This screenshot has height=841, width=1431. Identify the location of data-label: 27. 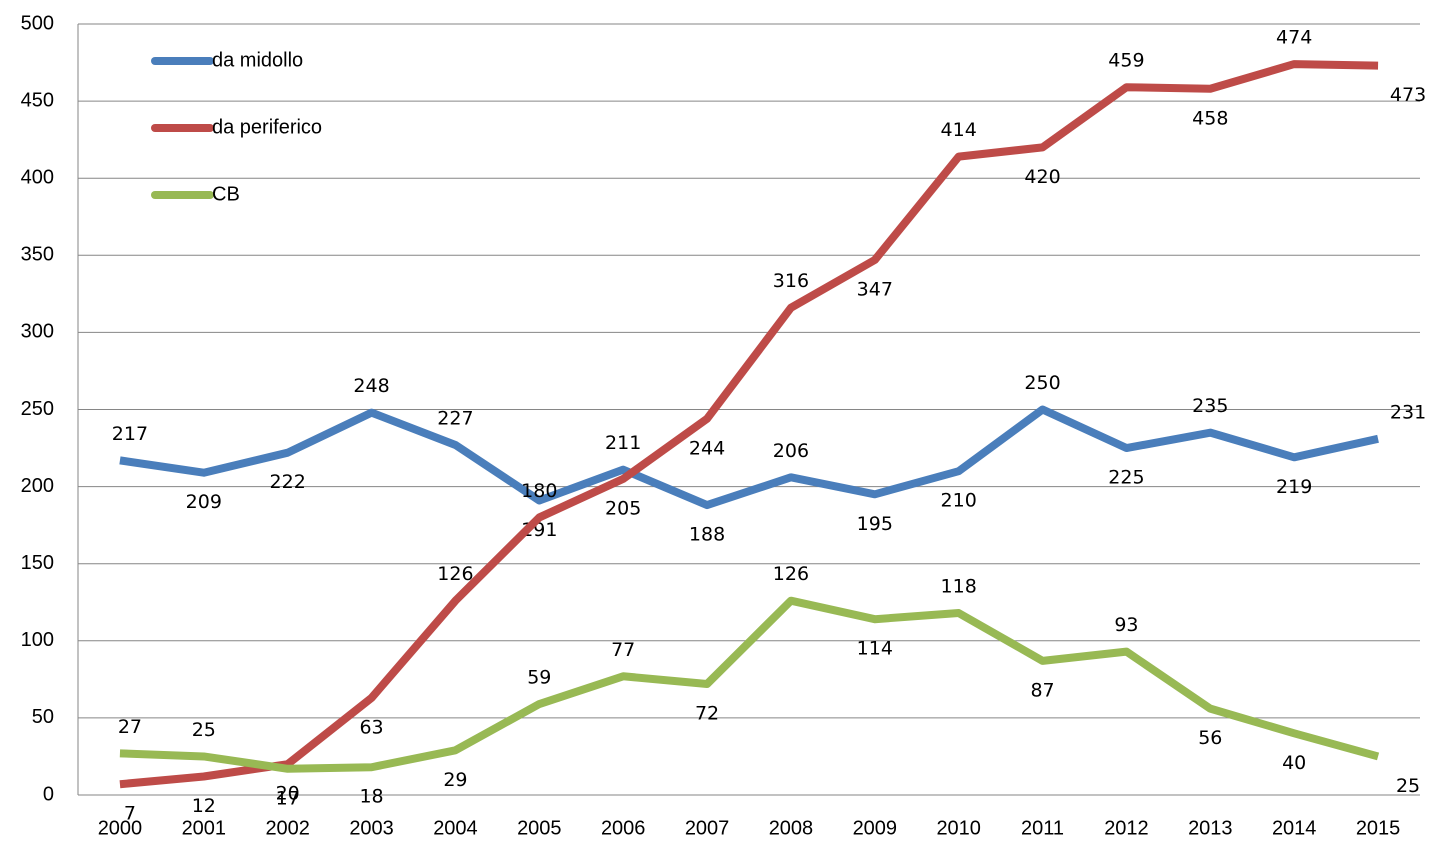
(130, 727).